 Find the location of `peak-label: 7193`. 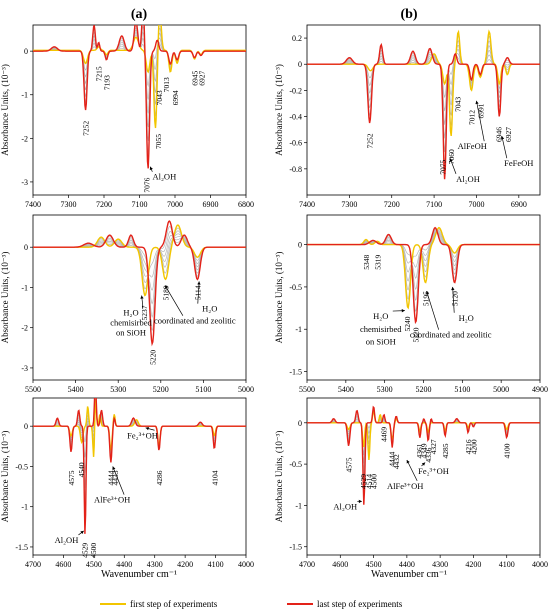

peak-label: 7193 is located at coordinates (106, 82).